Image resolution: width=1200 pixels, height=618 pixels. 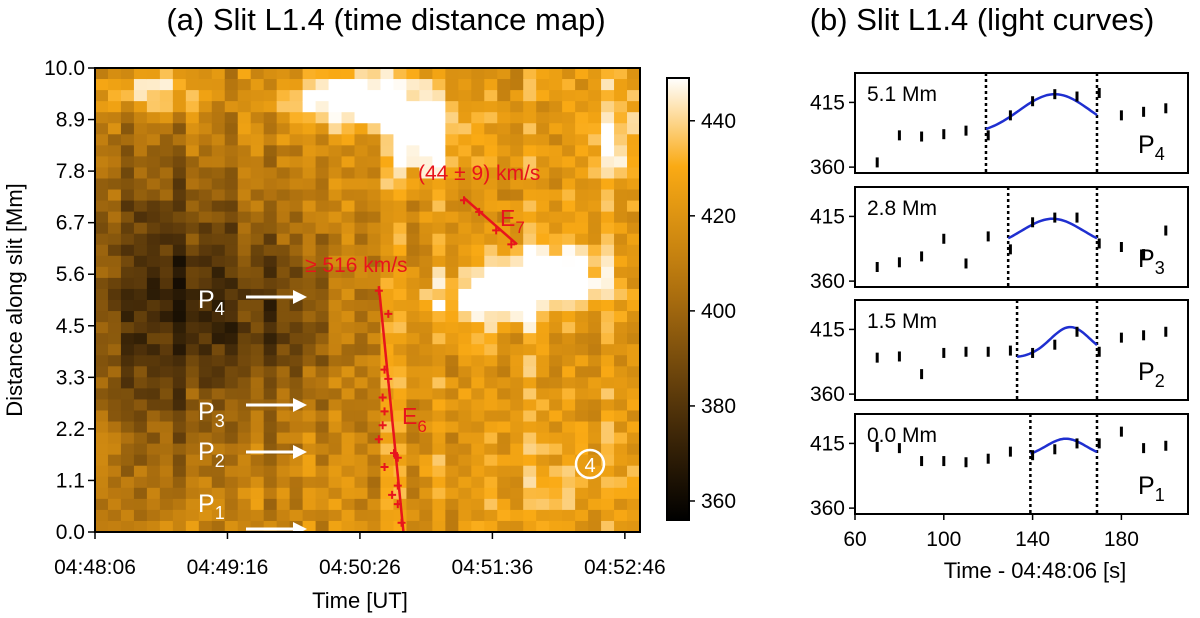 What do you see at coordinates (70, 120) in the screenshot?
I see `map-y-tick-label: 8.9` at bounding box center [70, 120].